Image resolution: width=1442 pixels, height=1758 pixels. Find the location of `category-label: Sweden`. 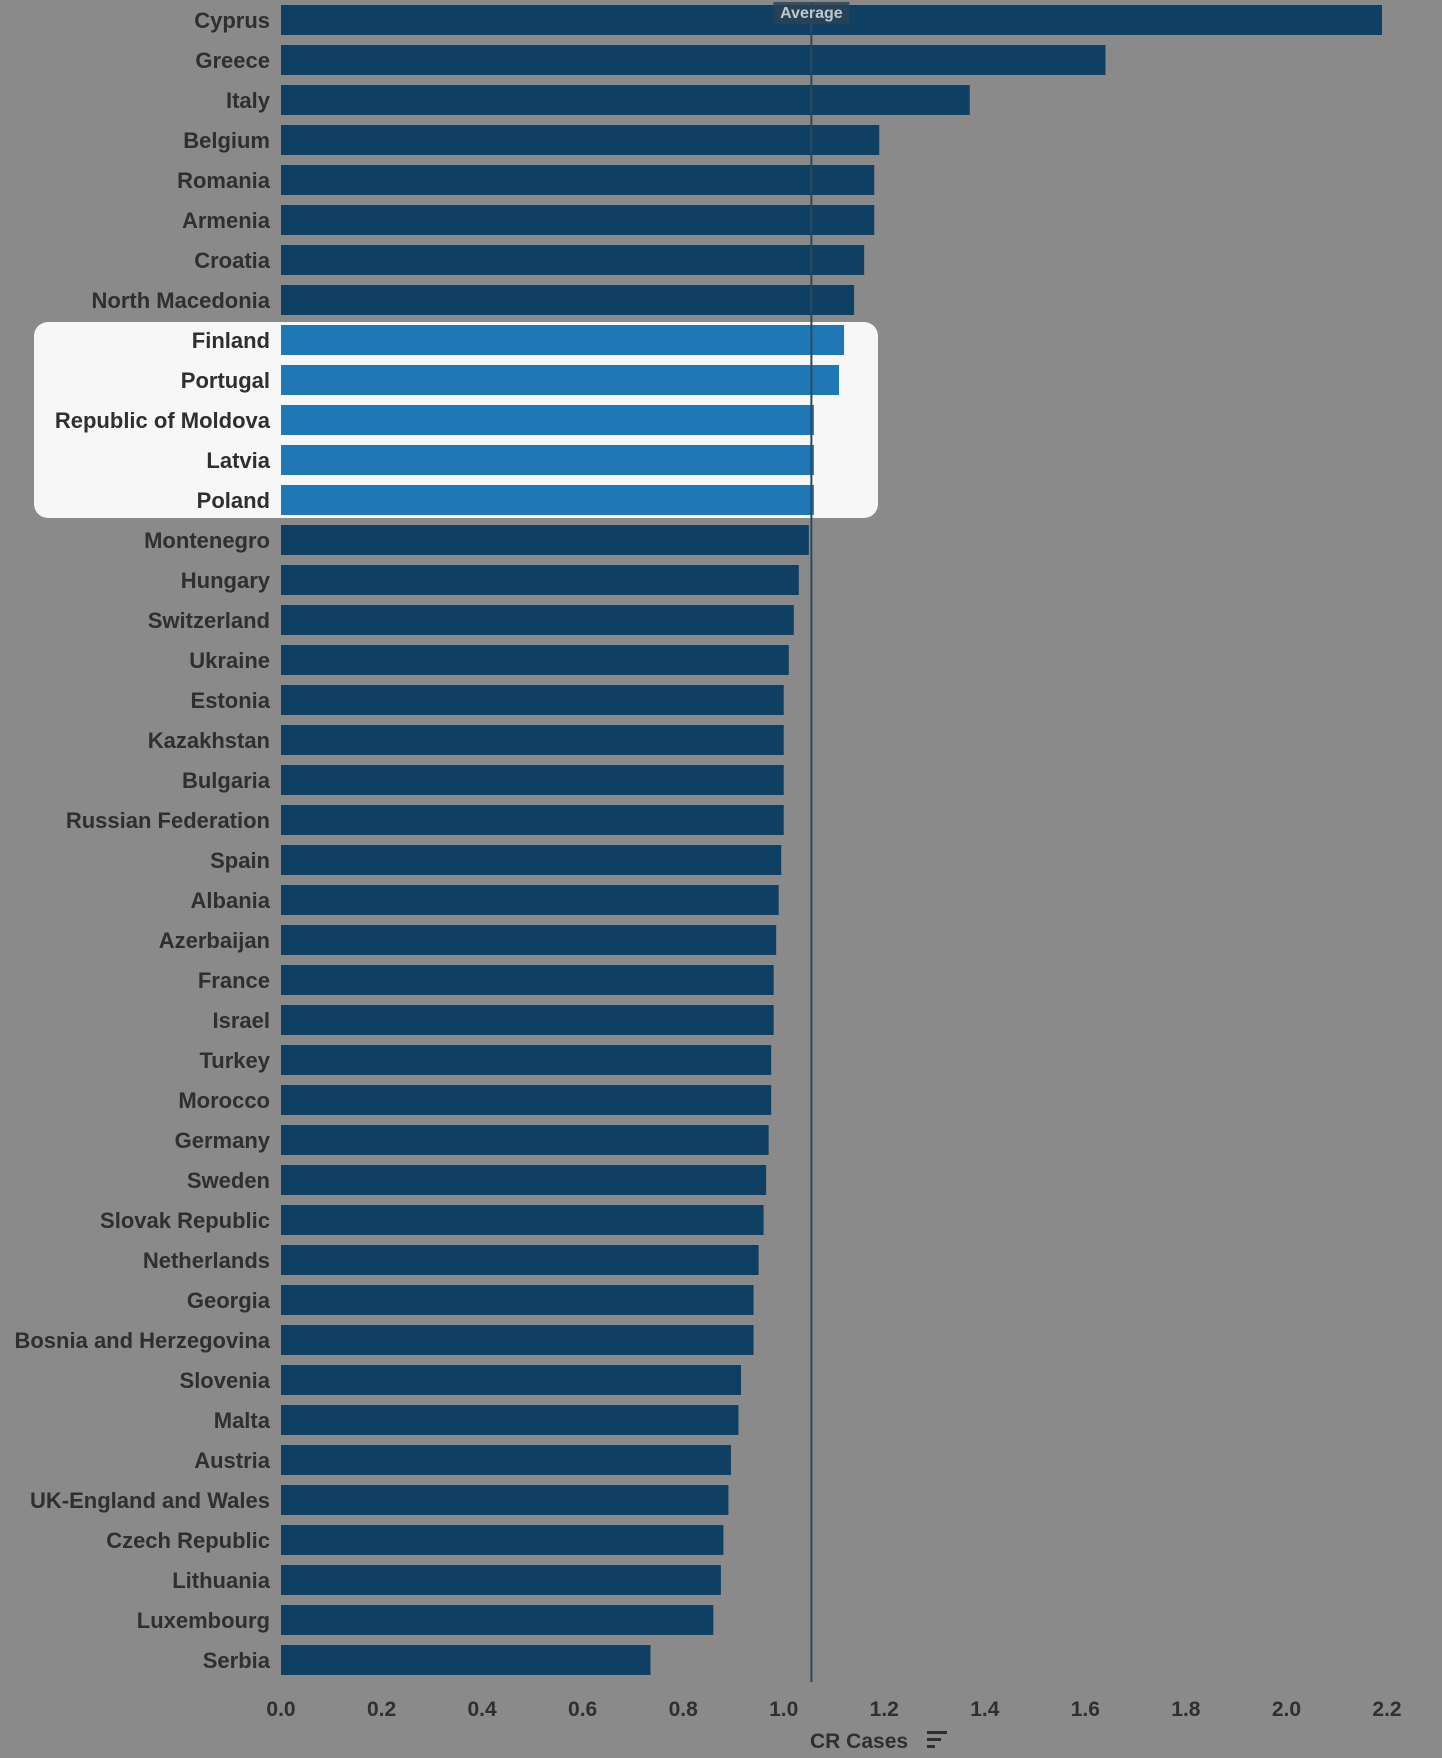

category-label: Sweden is located at coordinates (228, 1180).